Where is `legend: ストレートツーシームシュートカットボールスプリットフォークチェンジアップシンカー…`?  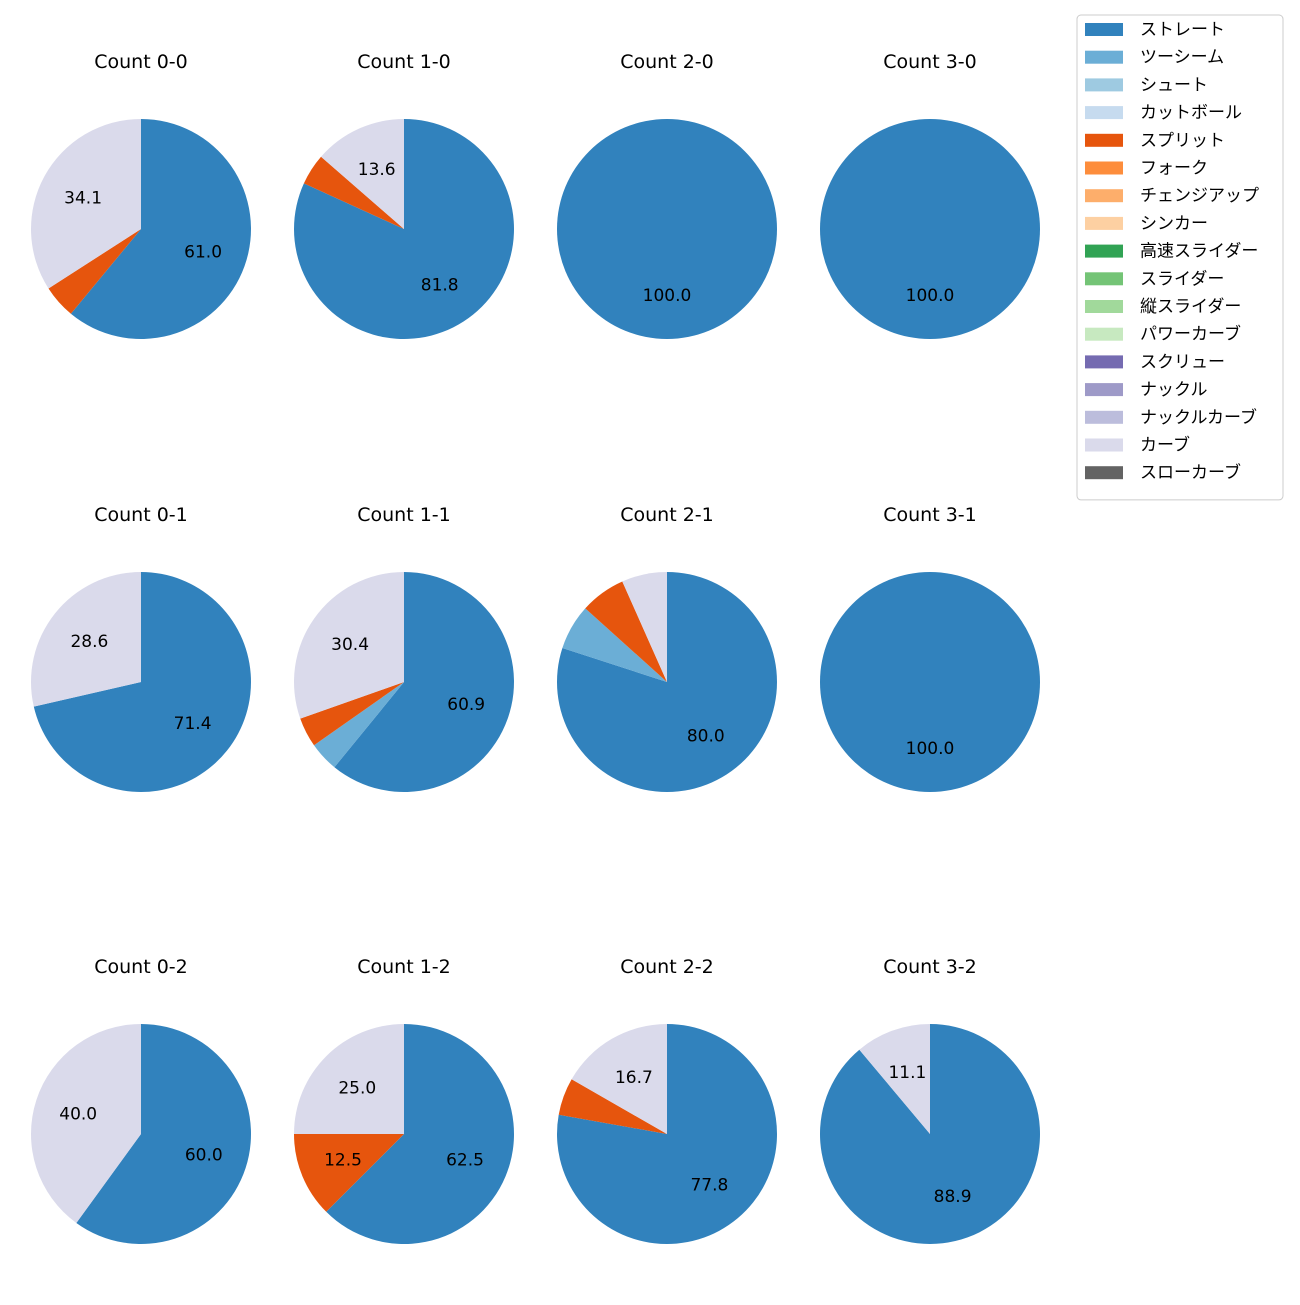 legend: ストレートツーシームシュートカットボールスプリットフォークチェンジアップシンカー… is located at coordinates (1180, 257).